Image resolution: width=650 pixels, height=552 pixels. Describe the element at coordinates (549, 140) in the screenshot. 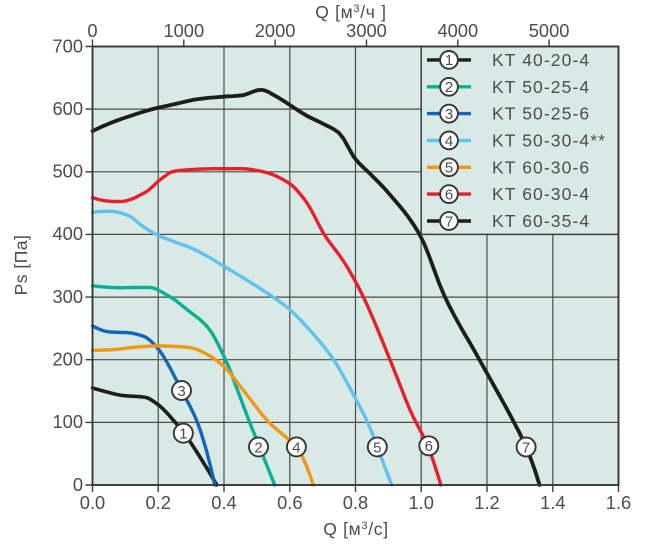

I see `svg-text: KT 50-30-4**` at that location.